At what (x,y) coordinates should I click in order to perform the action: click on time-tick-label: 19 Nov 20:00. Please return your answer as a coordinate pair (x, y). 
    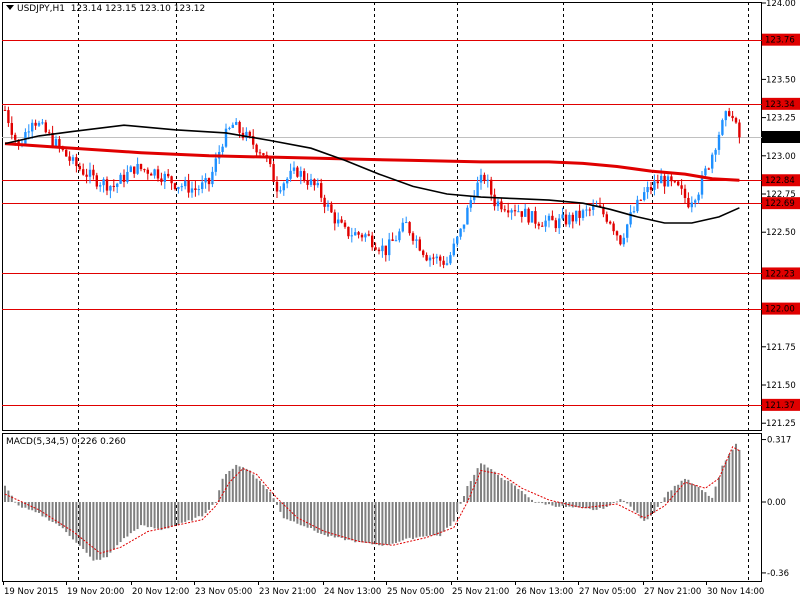
    Looking at the image, I should click on (95, 592).